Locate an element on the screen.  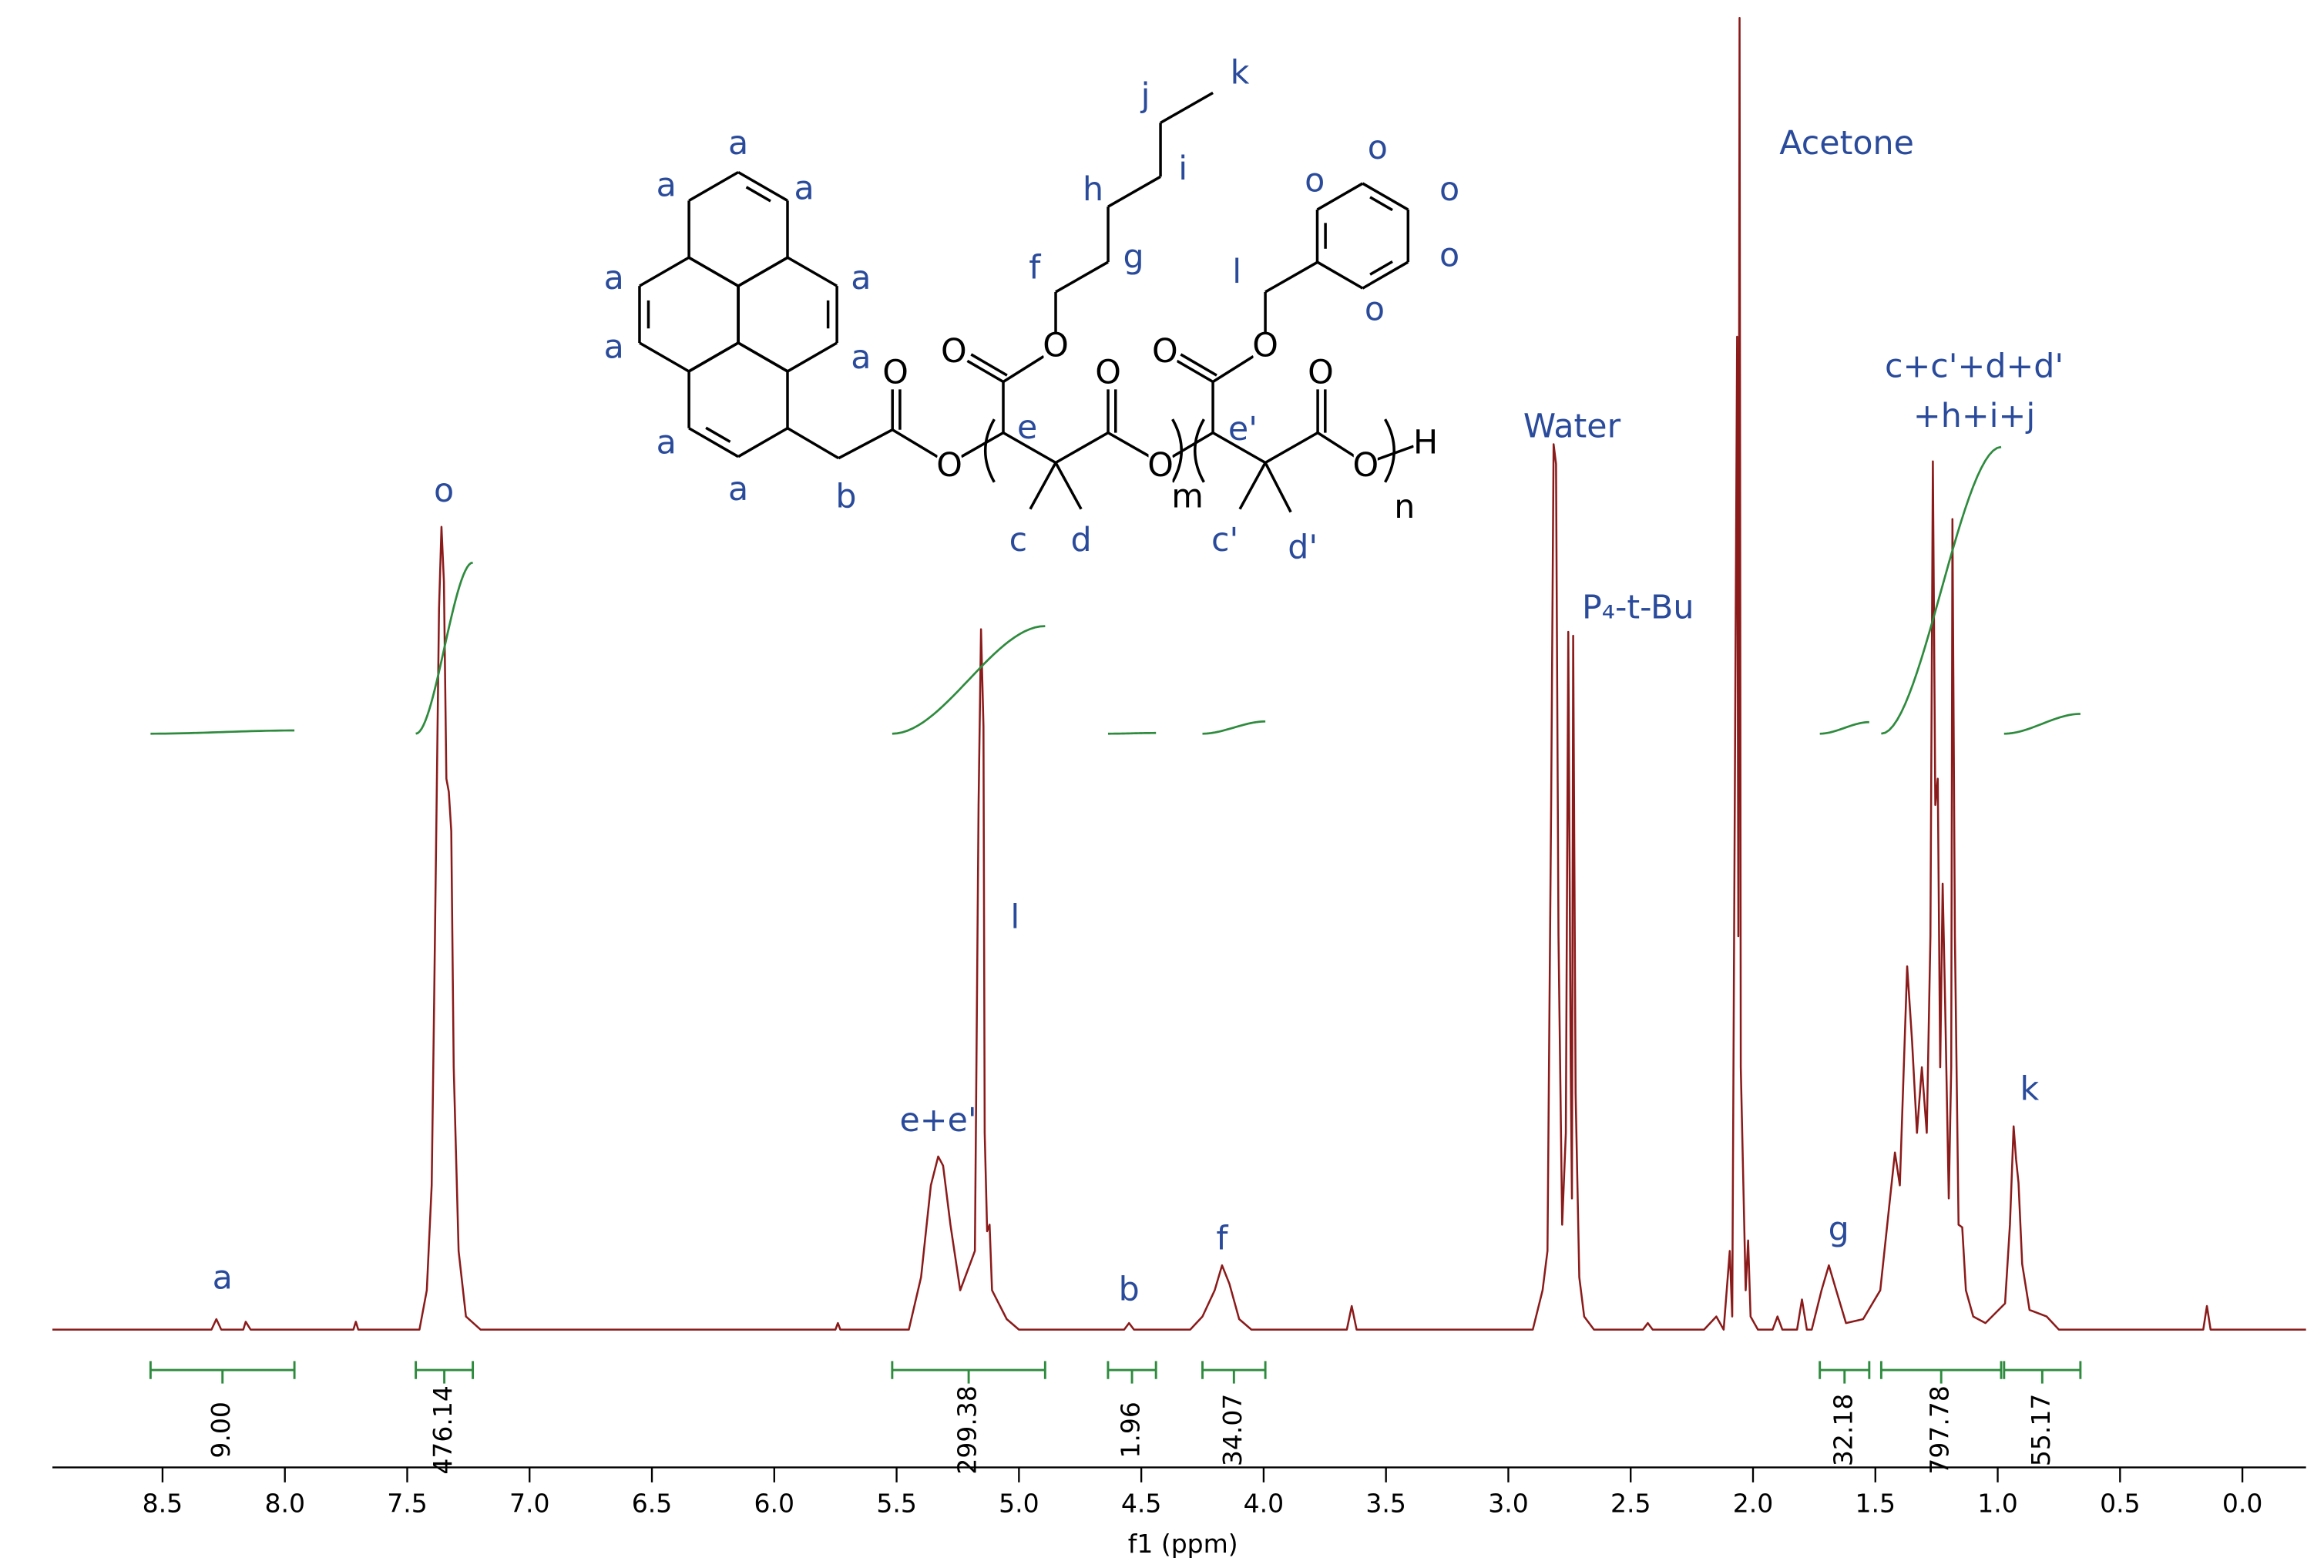
x-tick-label: 4.5 is located at coordinates (1141, 1503).